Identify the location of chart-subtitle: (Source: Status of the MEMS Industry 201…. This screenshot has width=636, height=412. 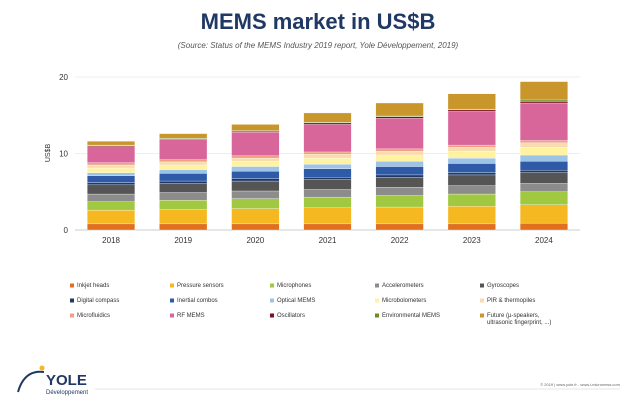
(318, 45).